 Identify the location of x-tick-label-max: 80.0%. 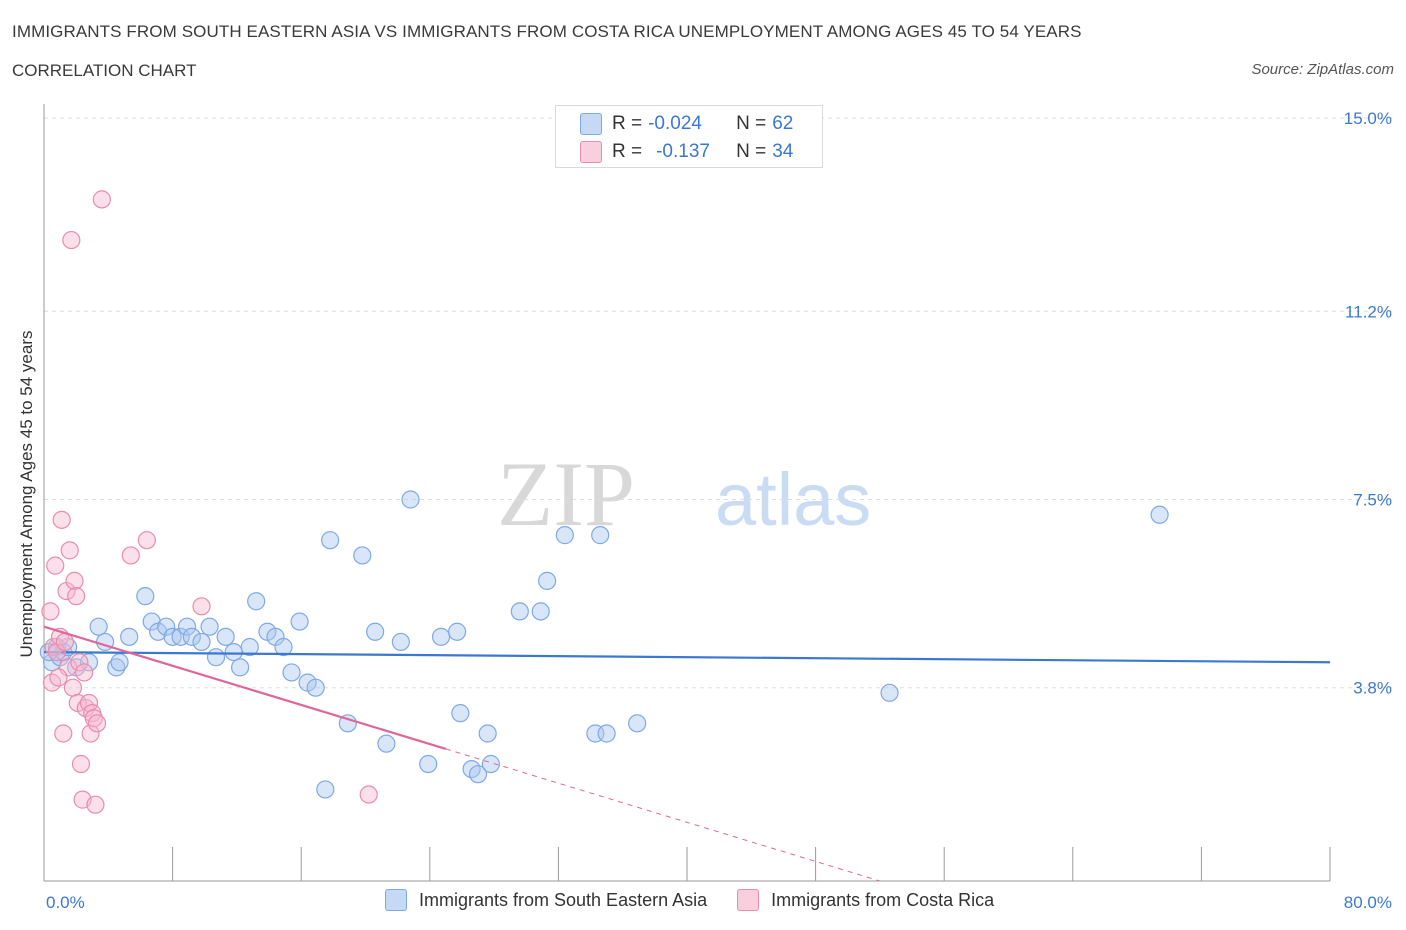
(1368, 902).